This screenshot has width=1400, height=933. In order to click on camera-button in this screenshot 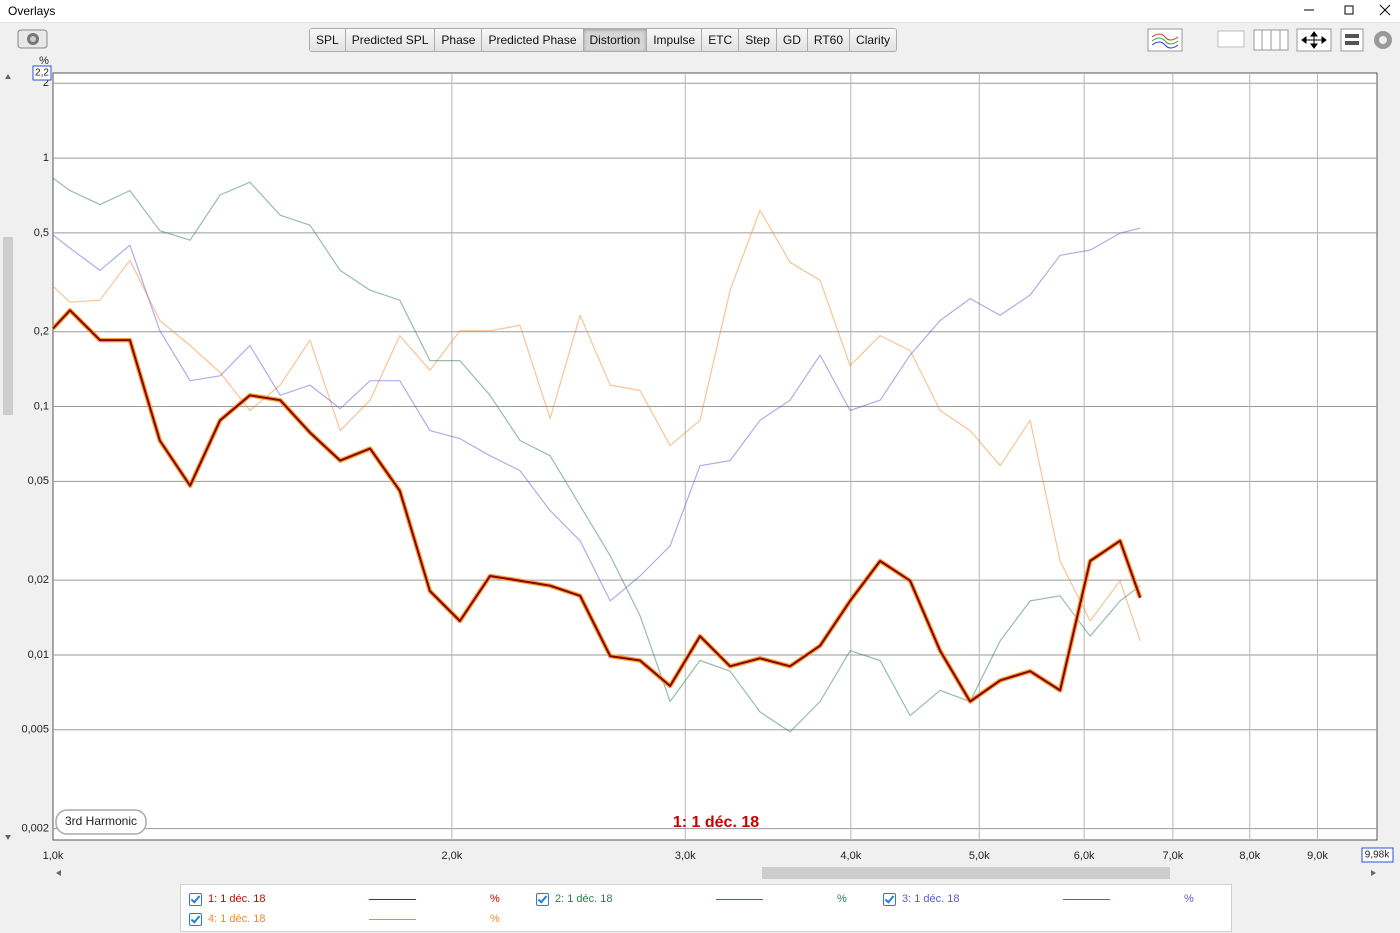, I will do `click(33, 39)`.